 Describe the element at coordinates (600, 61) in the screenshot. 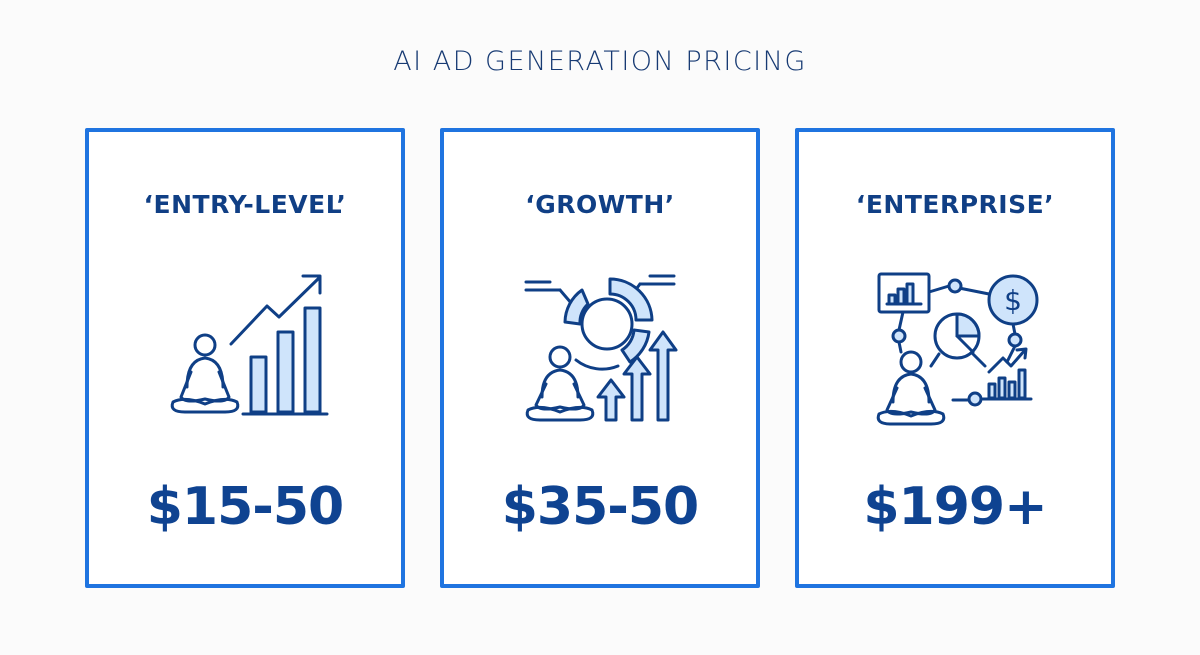

I see `page-title: AI AD GENERATION PRICING` at that location.